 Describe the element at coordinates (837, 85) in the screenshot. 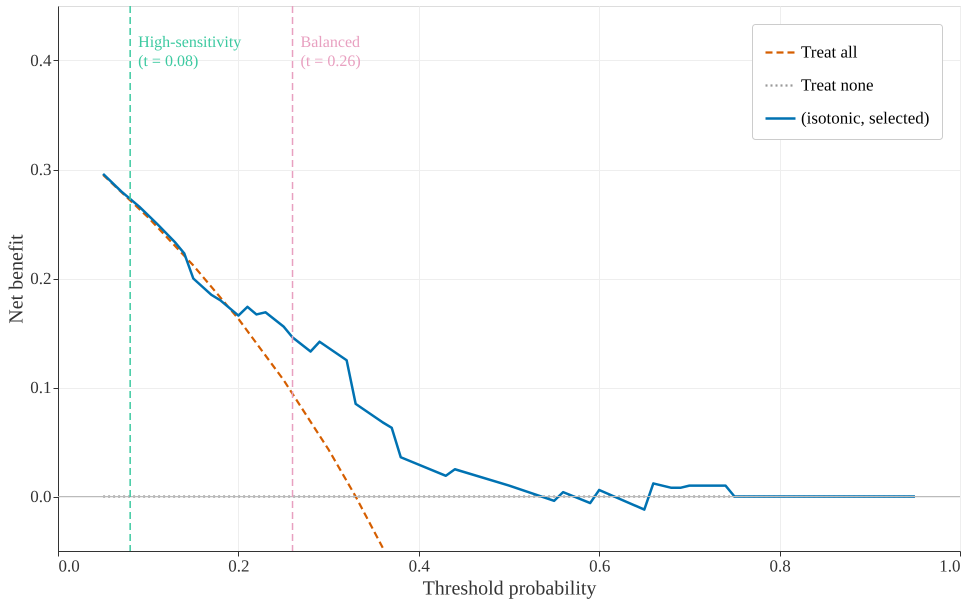

I see `legend-label: Treat none` at that location.